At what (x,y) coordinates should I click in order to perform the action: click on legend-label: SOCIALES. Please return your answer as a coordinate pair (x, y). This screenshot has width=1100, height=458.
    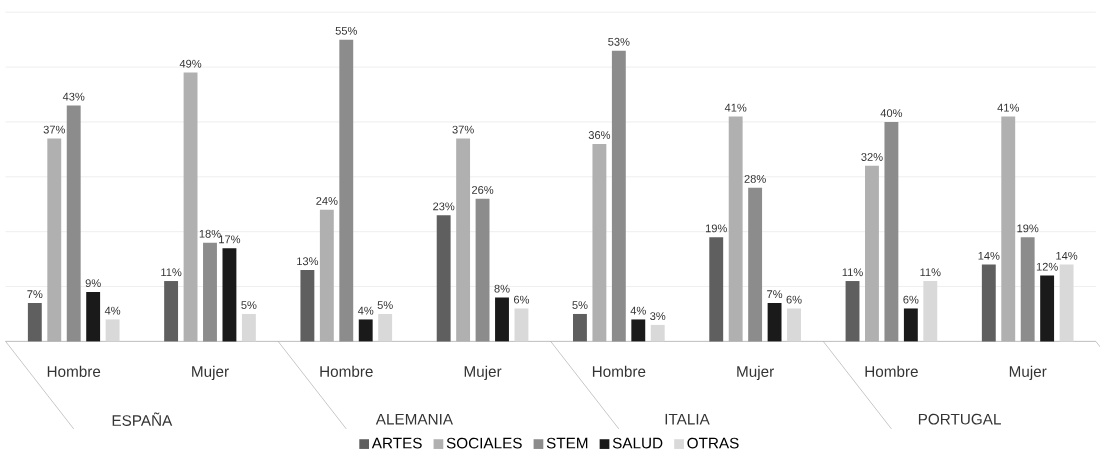
    Looking at the image, I should click on (484, 443).